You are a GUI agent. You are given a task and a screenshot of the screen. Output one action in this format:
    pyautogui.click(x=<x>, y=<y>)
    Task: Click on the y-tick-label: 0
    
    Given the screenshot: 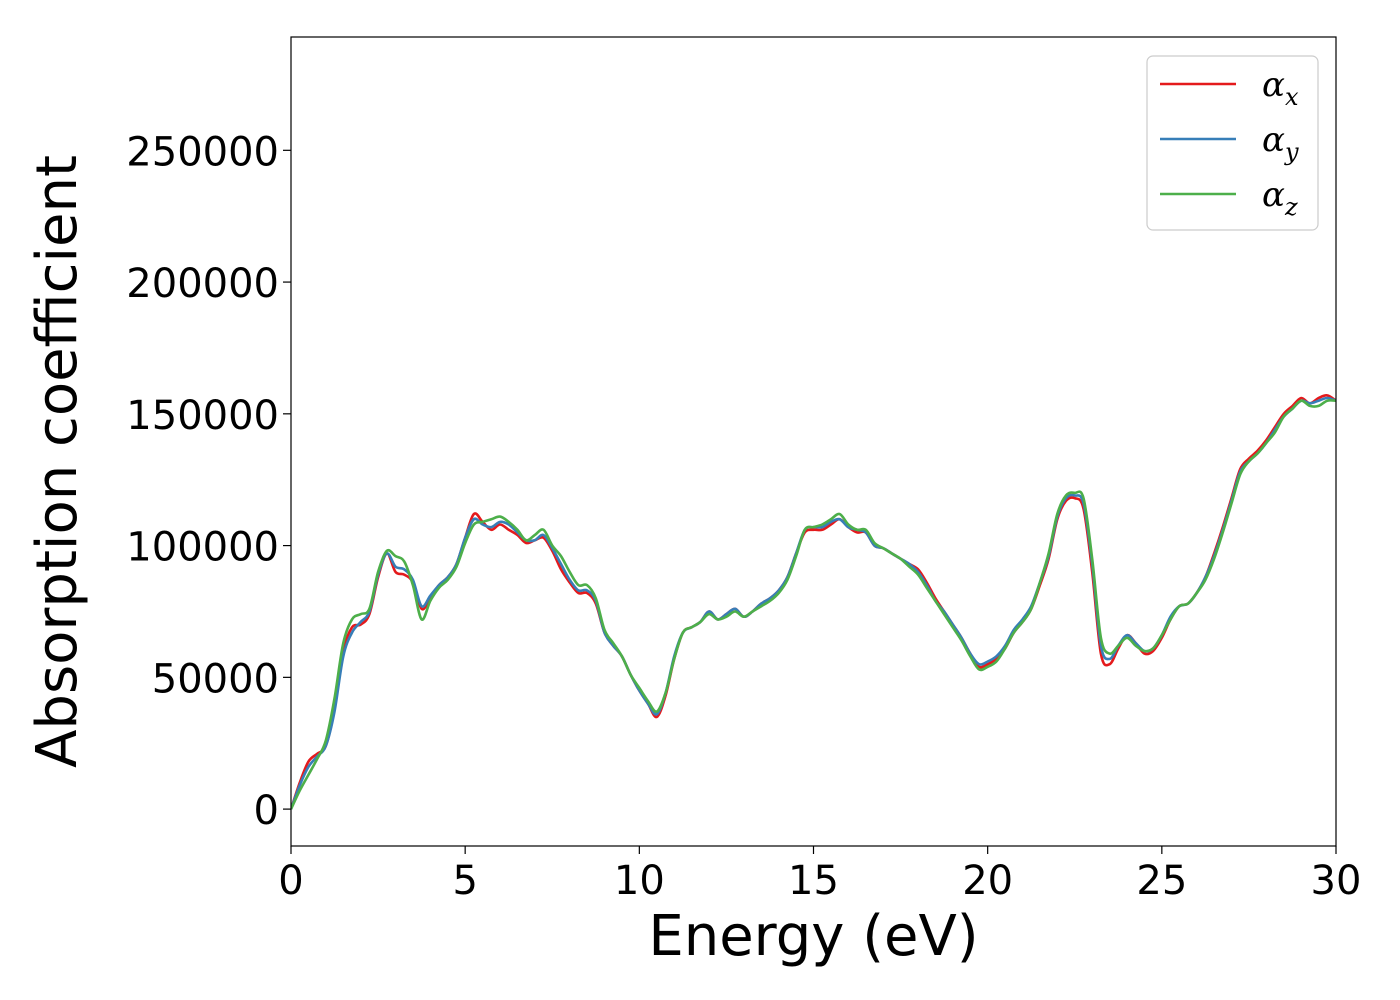 What is the action you would take?
    pyautogui.click(x=266, y=811)
    